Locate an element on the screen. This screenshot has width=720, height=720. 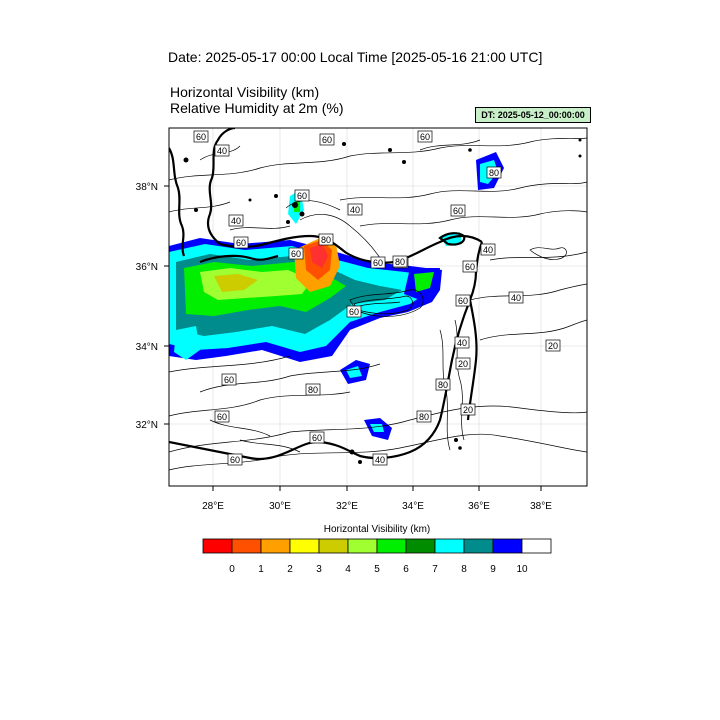
vis-east-blob-inner is located at coordinates (424, 282).